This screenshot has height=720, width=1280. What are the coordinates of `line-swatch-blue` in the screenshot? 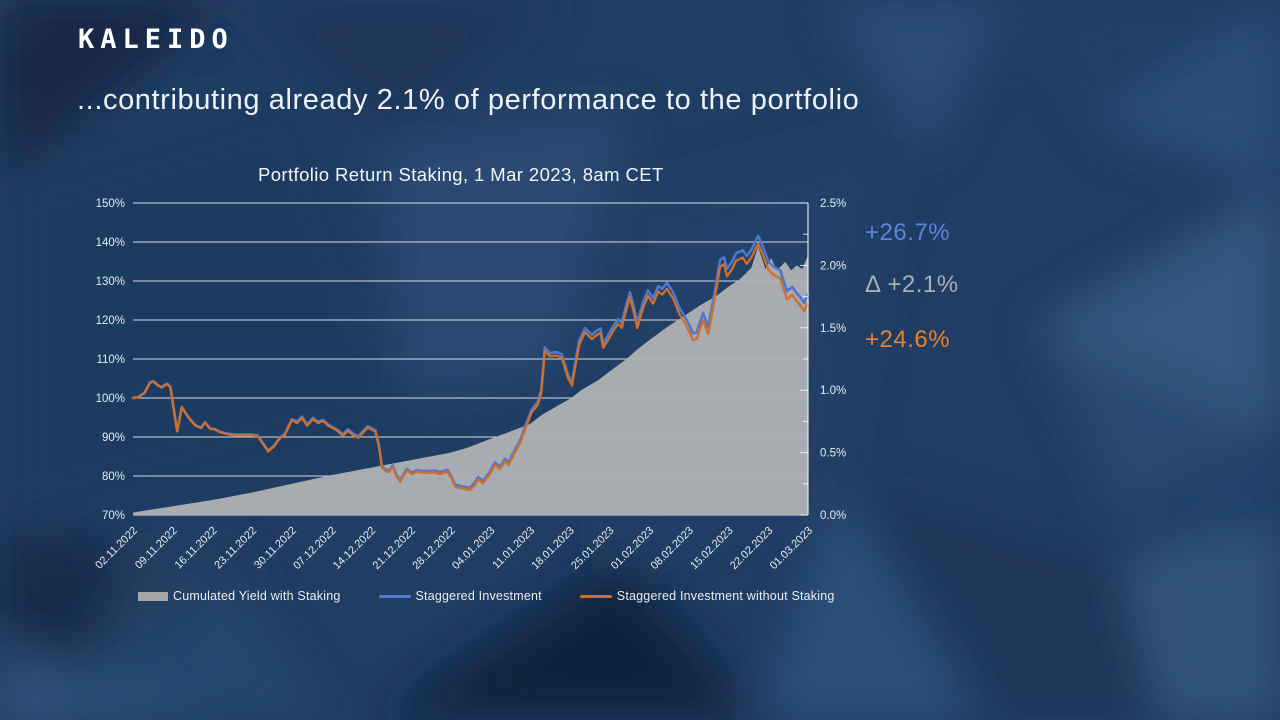 It's located at (394, 596).